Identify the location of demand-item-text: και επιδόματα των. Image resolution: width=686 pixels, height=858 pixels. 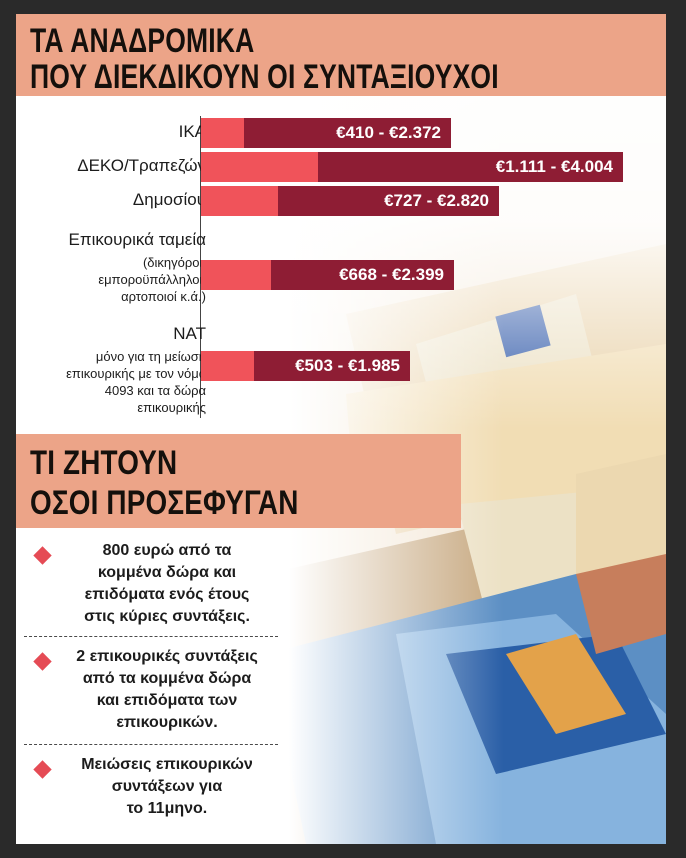
(167, 700).